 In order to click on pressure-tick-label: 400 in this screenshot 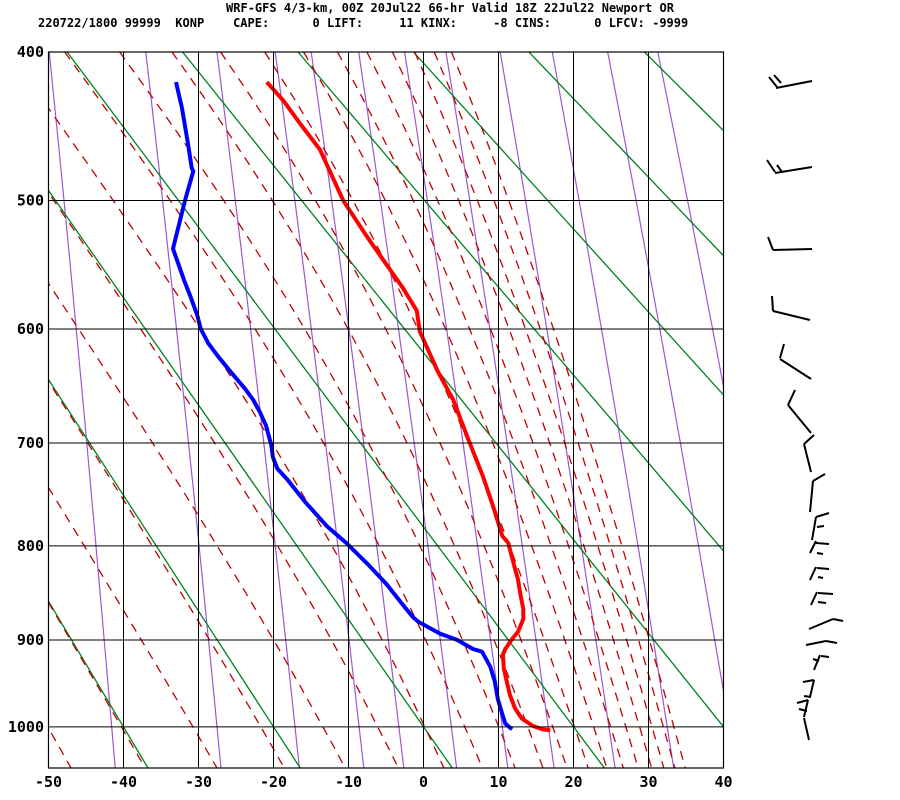, I will do `click(30, 52)`.